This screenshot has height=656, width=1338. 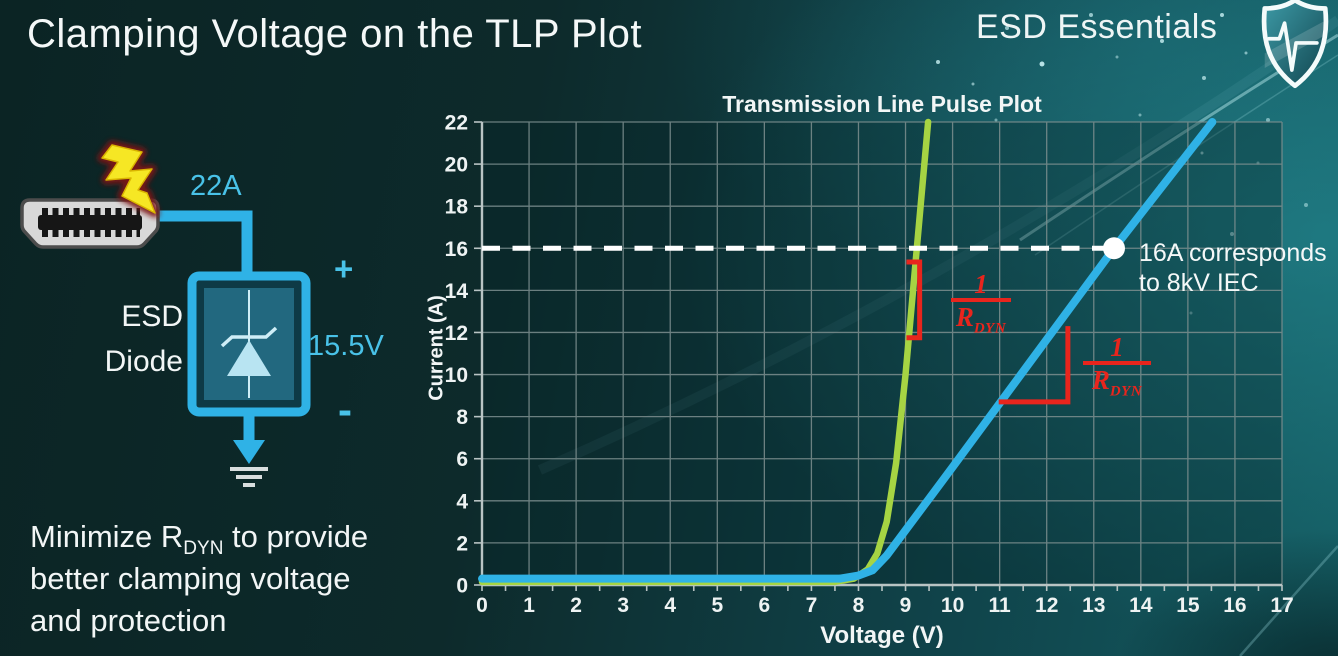 What do you see at coordinates (152, 316) in the screenshot?
I see `device-label-line1: ESD` at bounding box center [152, 316].